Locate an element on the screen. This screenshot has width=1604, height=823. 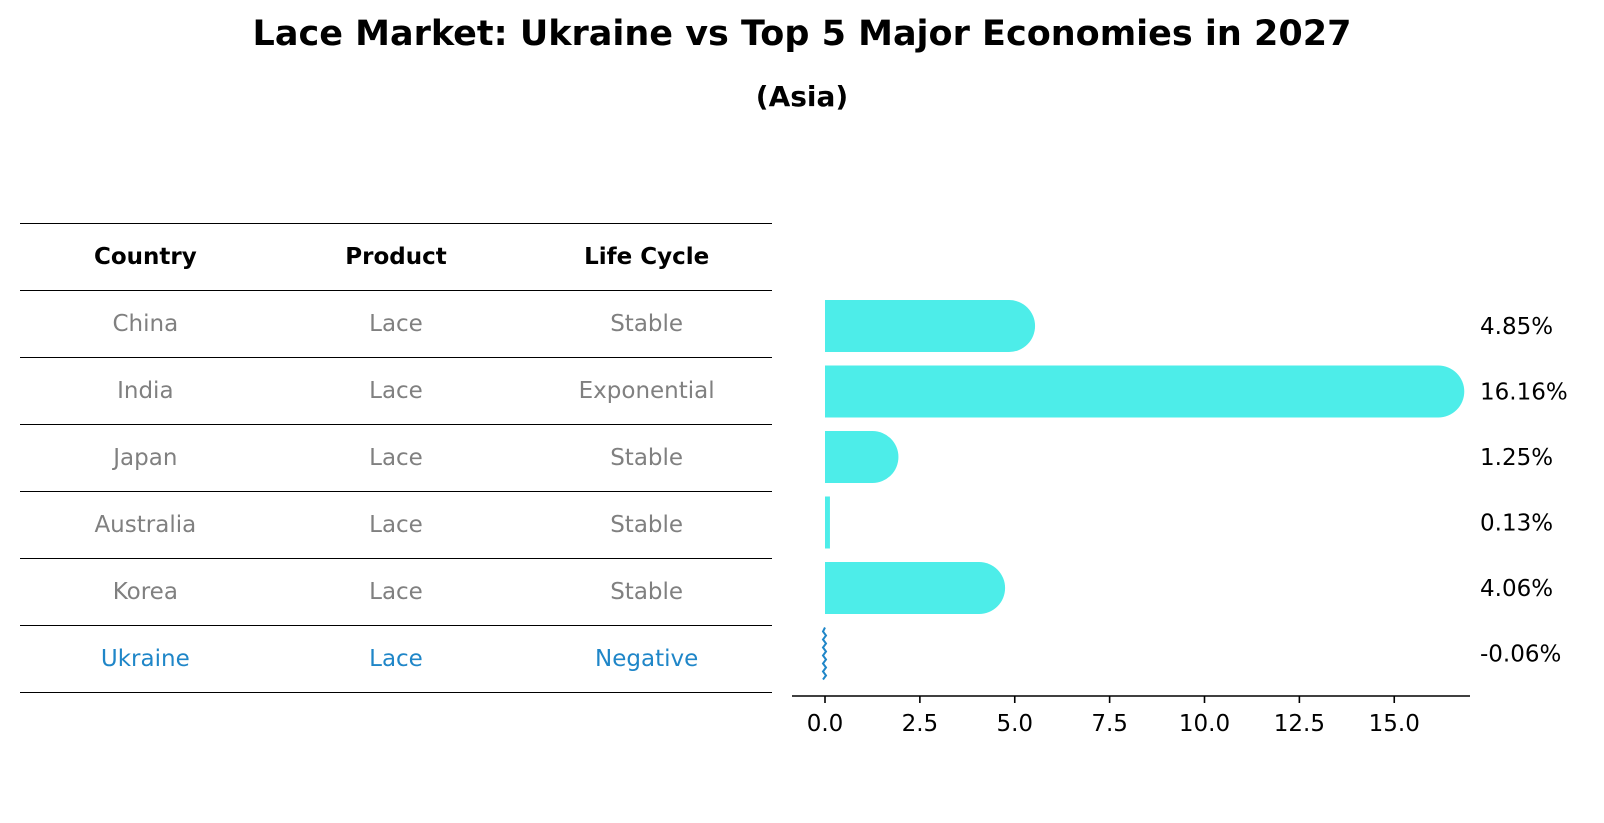
column-header-life-cycle: Life Cycle is located at coordinates (647, 257).